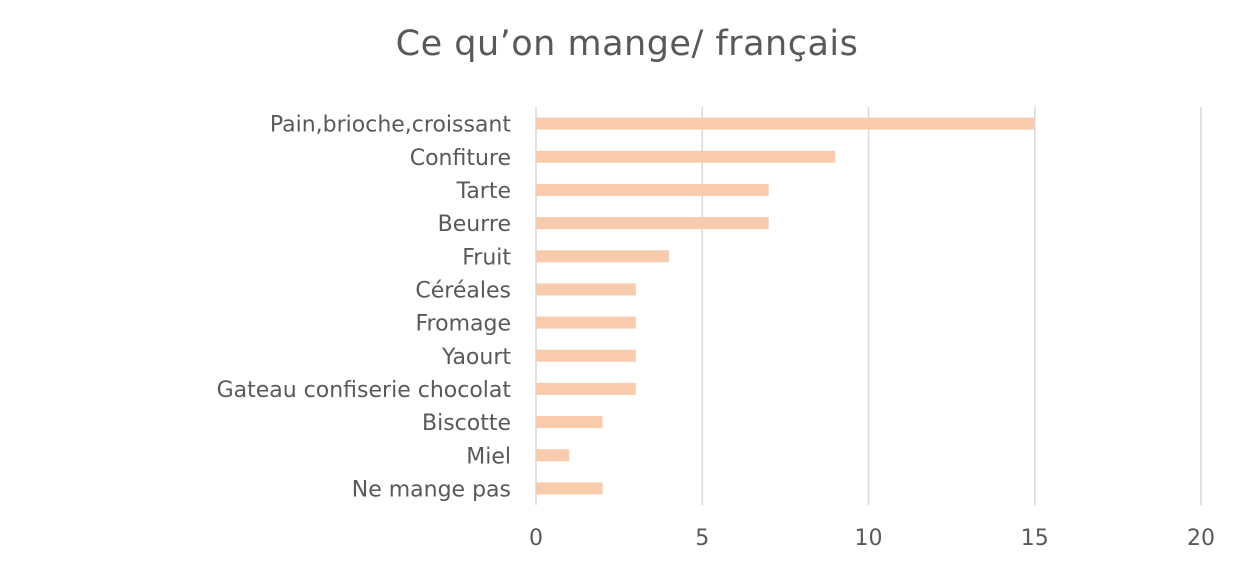 This screenshot has width=1254, height=567. I want to click on chart-title: Ce qu’on mange/ français, so click(627, 44).